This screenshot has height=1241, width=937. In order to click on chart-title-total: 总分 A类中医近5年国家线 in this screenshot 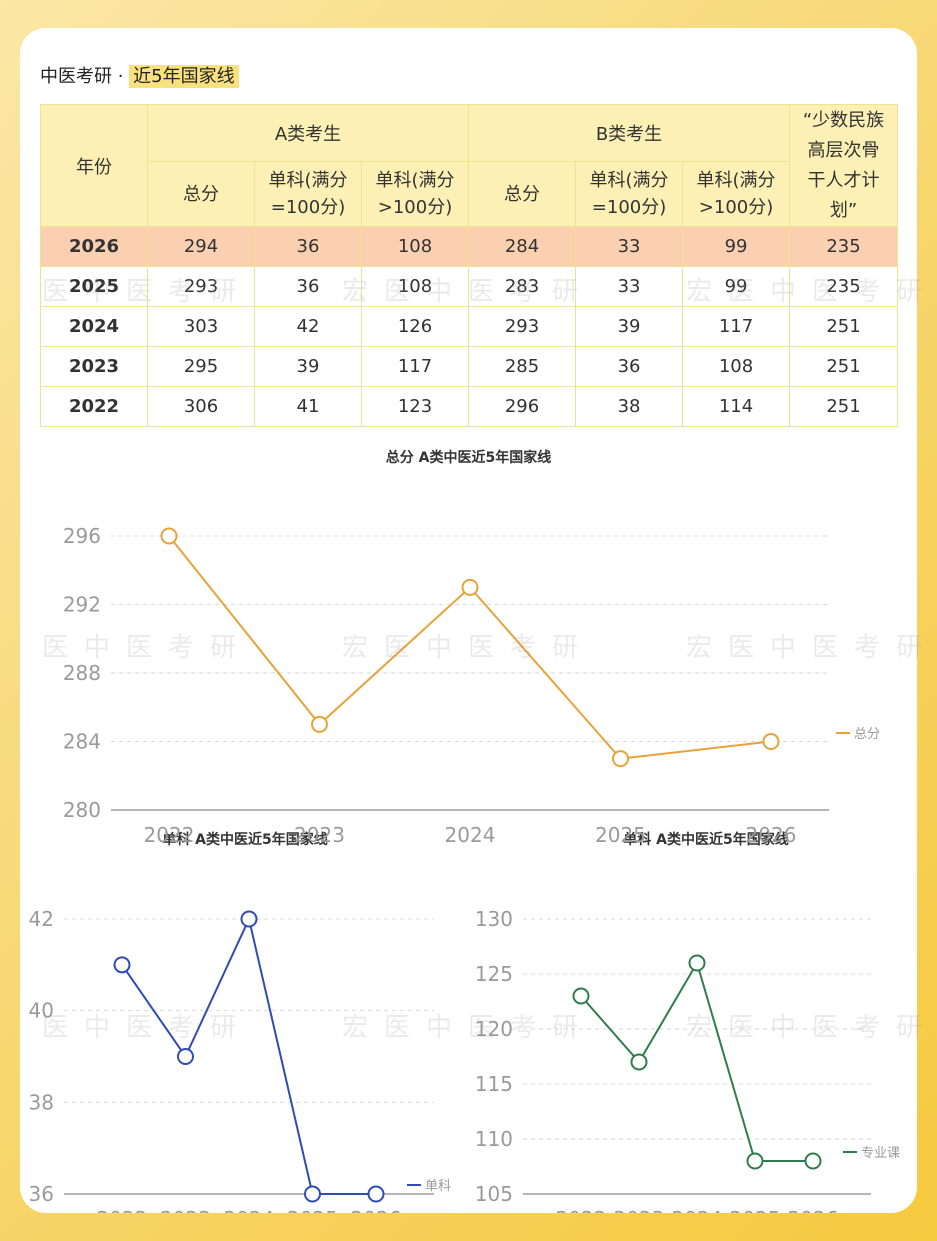, I will do `click(468, 458)`.